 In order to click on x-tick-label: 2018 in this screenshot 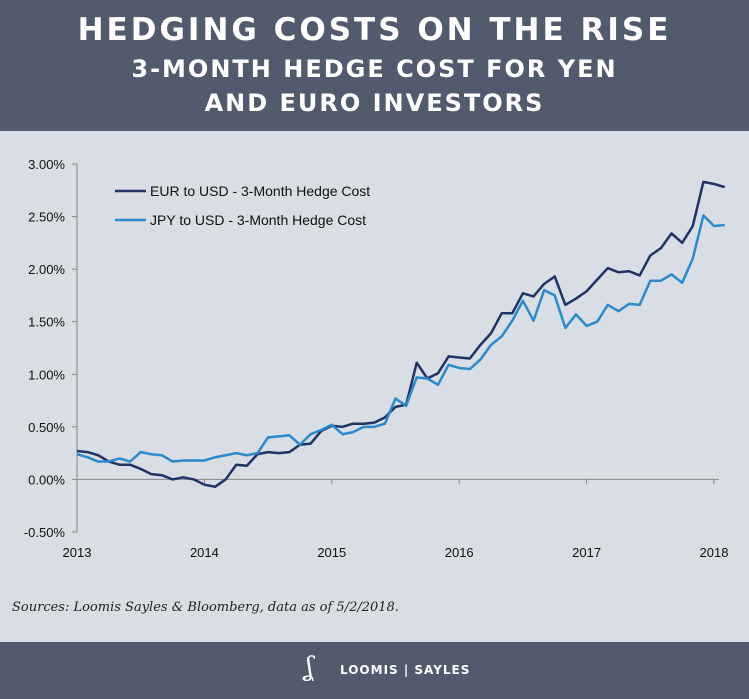, I will do `click(714, 552)`.